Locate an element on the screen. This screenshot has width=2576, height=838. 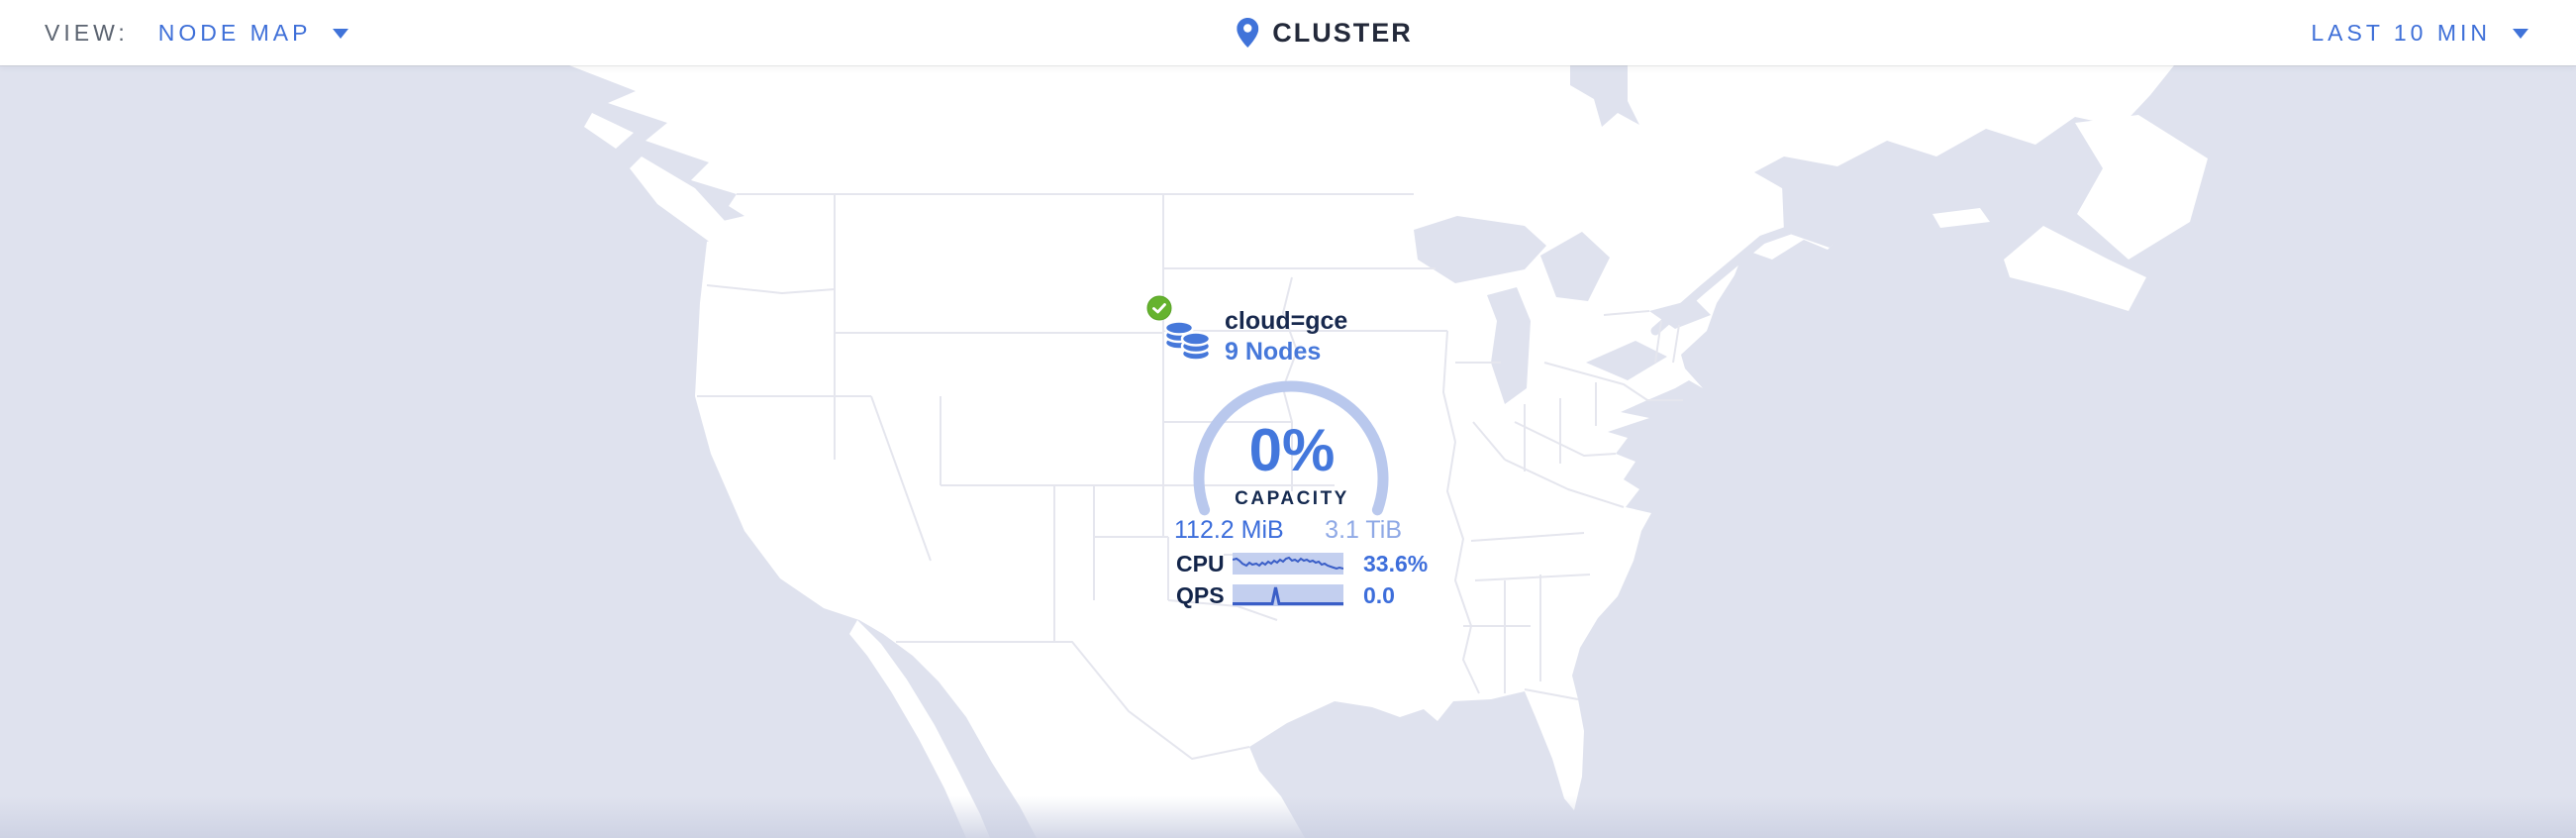
baja-peninsula is located at coordinates (920, 729).